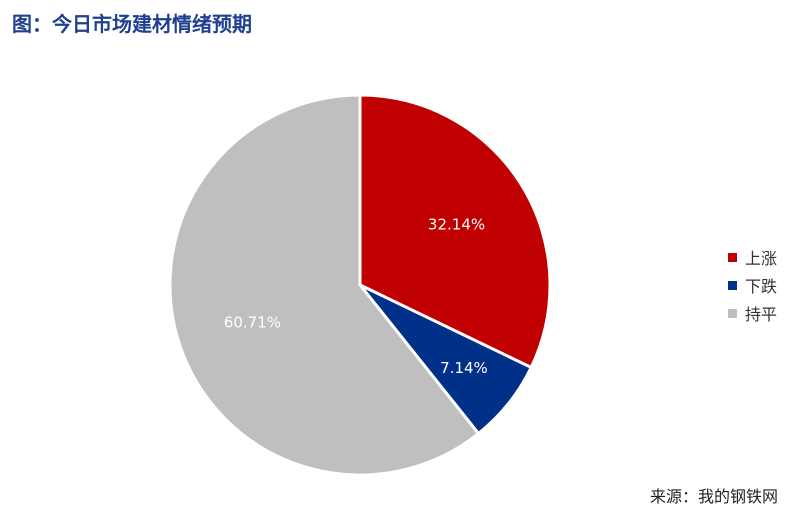  I want to click on legend: 上涨 下跌 持平, so click(752, 285).